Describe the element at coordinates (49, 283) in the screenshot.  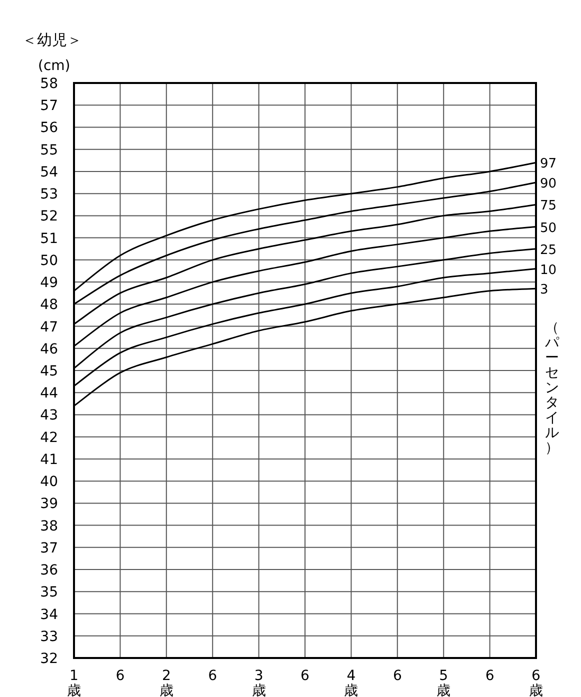
I see `y-tick-label: 49` at that location.